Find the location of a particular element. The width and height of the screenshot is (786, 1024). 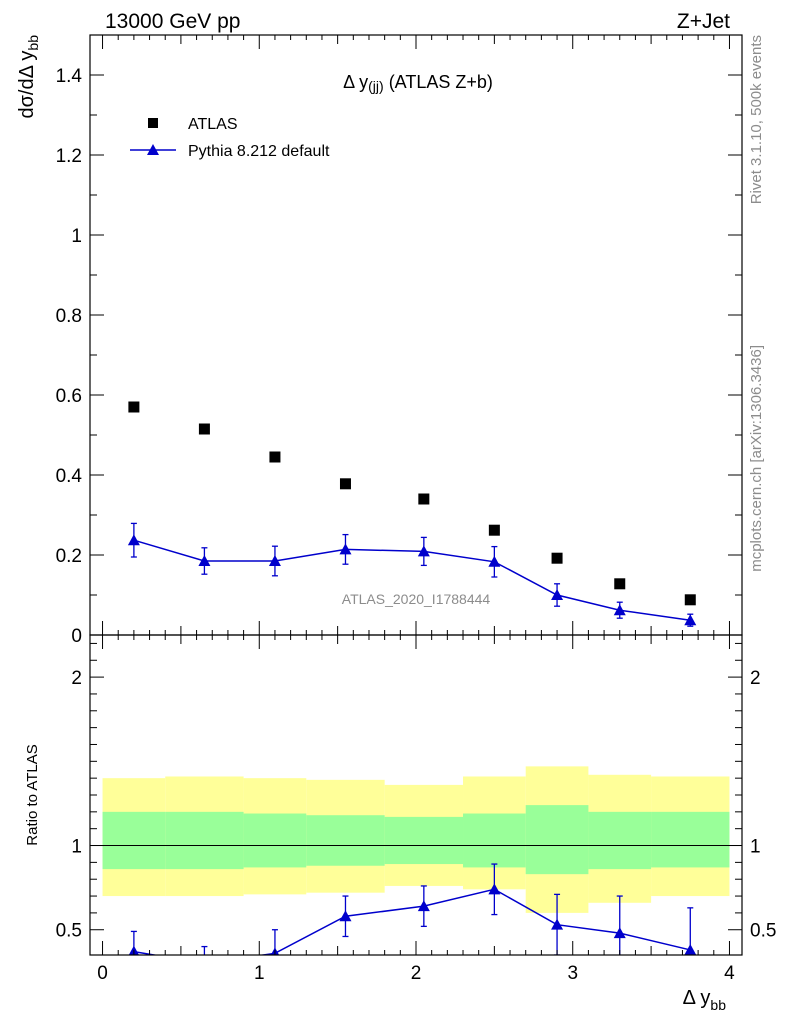

ratio-ytick-label-right: 1 is located at coordinates (755, 847).